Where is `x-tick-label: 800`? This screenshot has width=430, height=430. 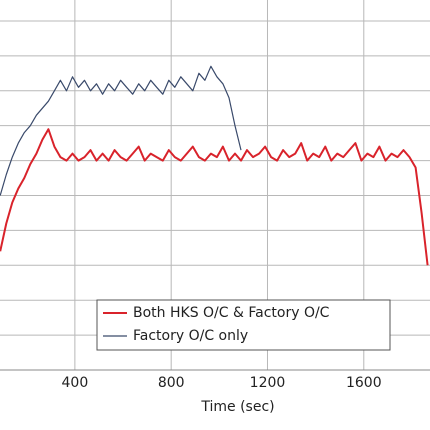 x-tick-label: 800 is located at coordinates (171, 383).